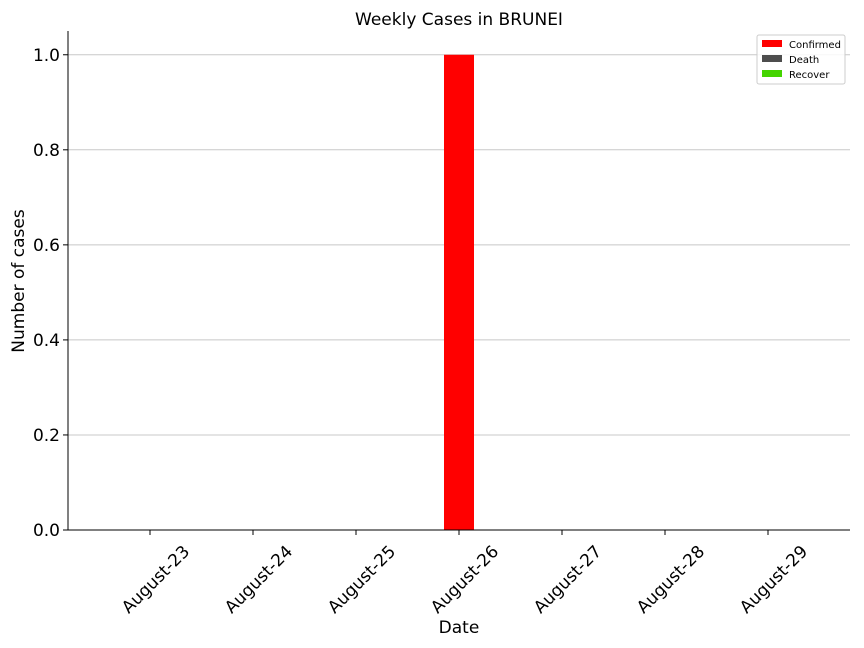  I want to click on legend-label: Death, so click(804, 60).